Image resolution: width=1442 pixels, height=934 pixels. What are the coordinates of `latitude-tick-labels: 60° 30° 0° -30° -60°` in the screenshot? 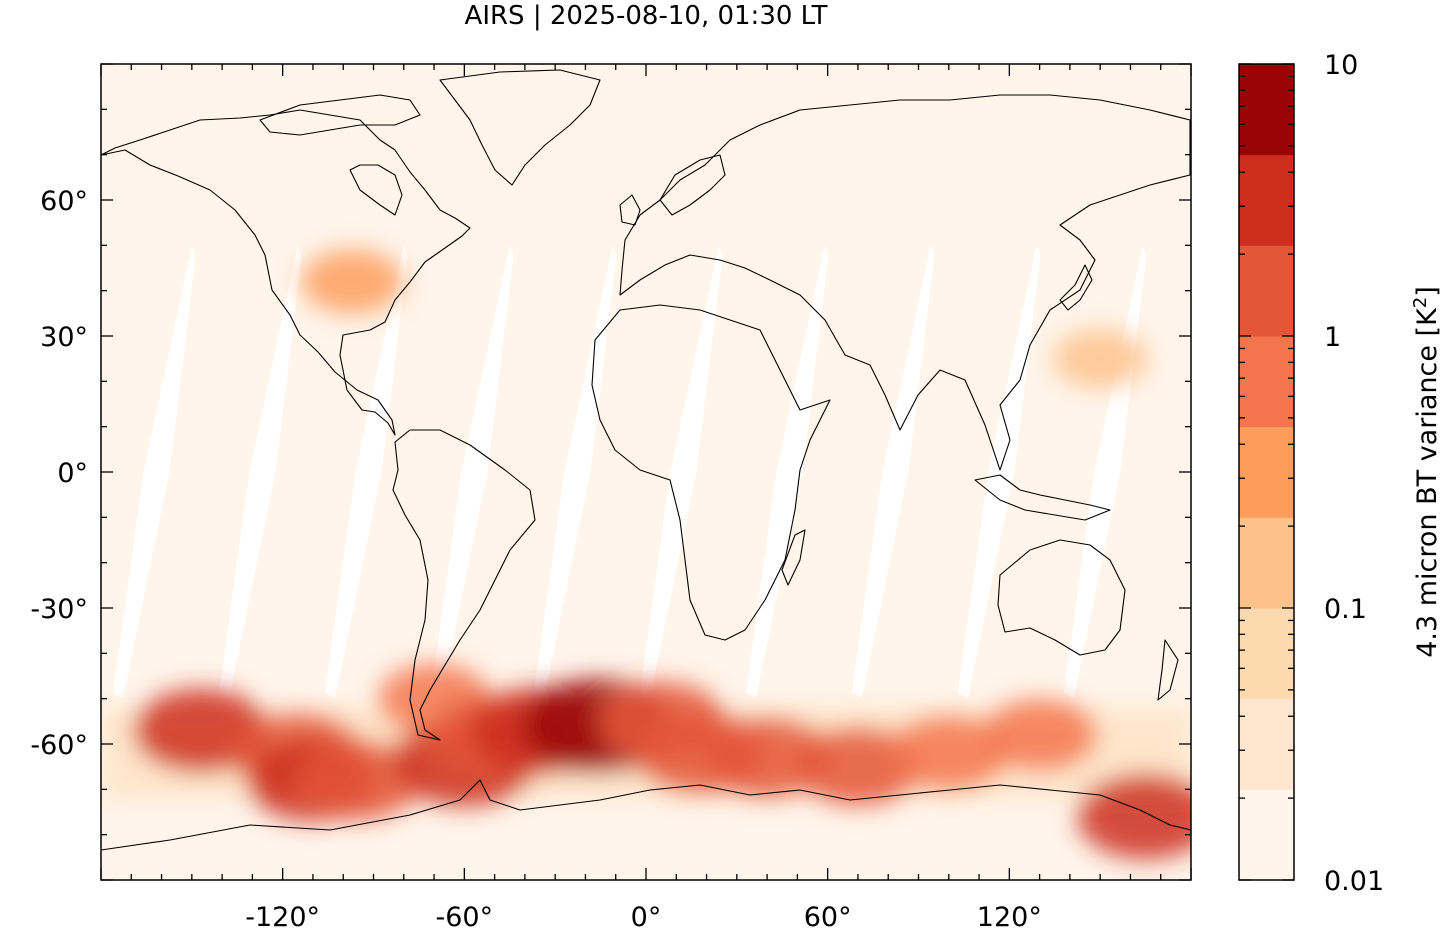 It's located at (59, 473).